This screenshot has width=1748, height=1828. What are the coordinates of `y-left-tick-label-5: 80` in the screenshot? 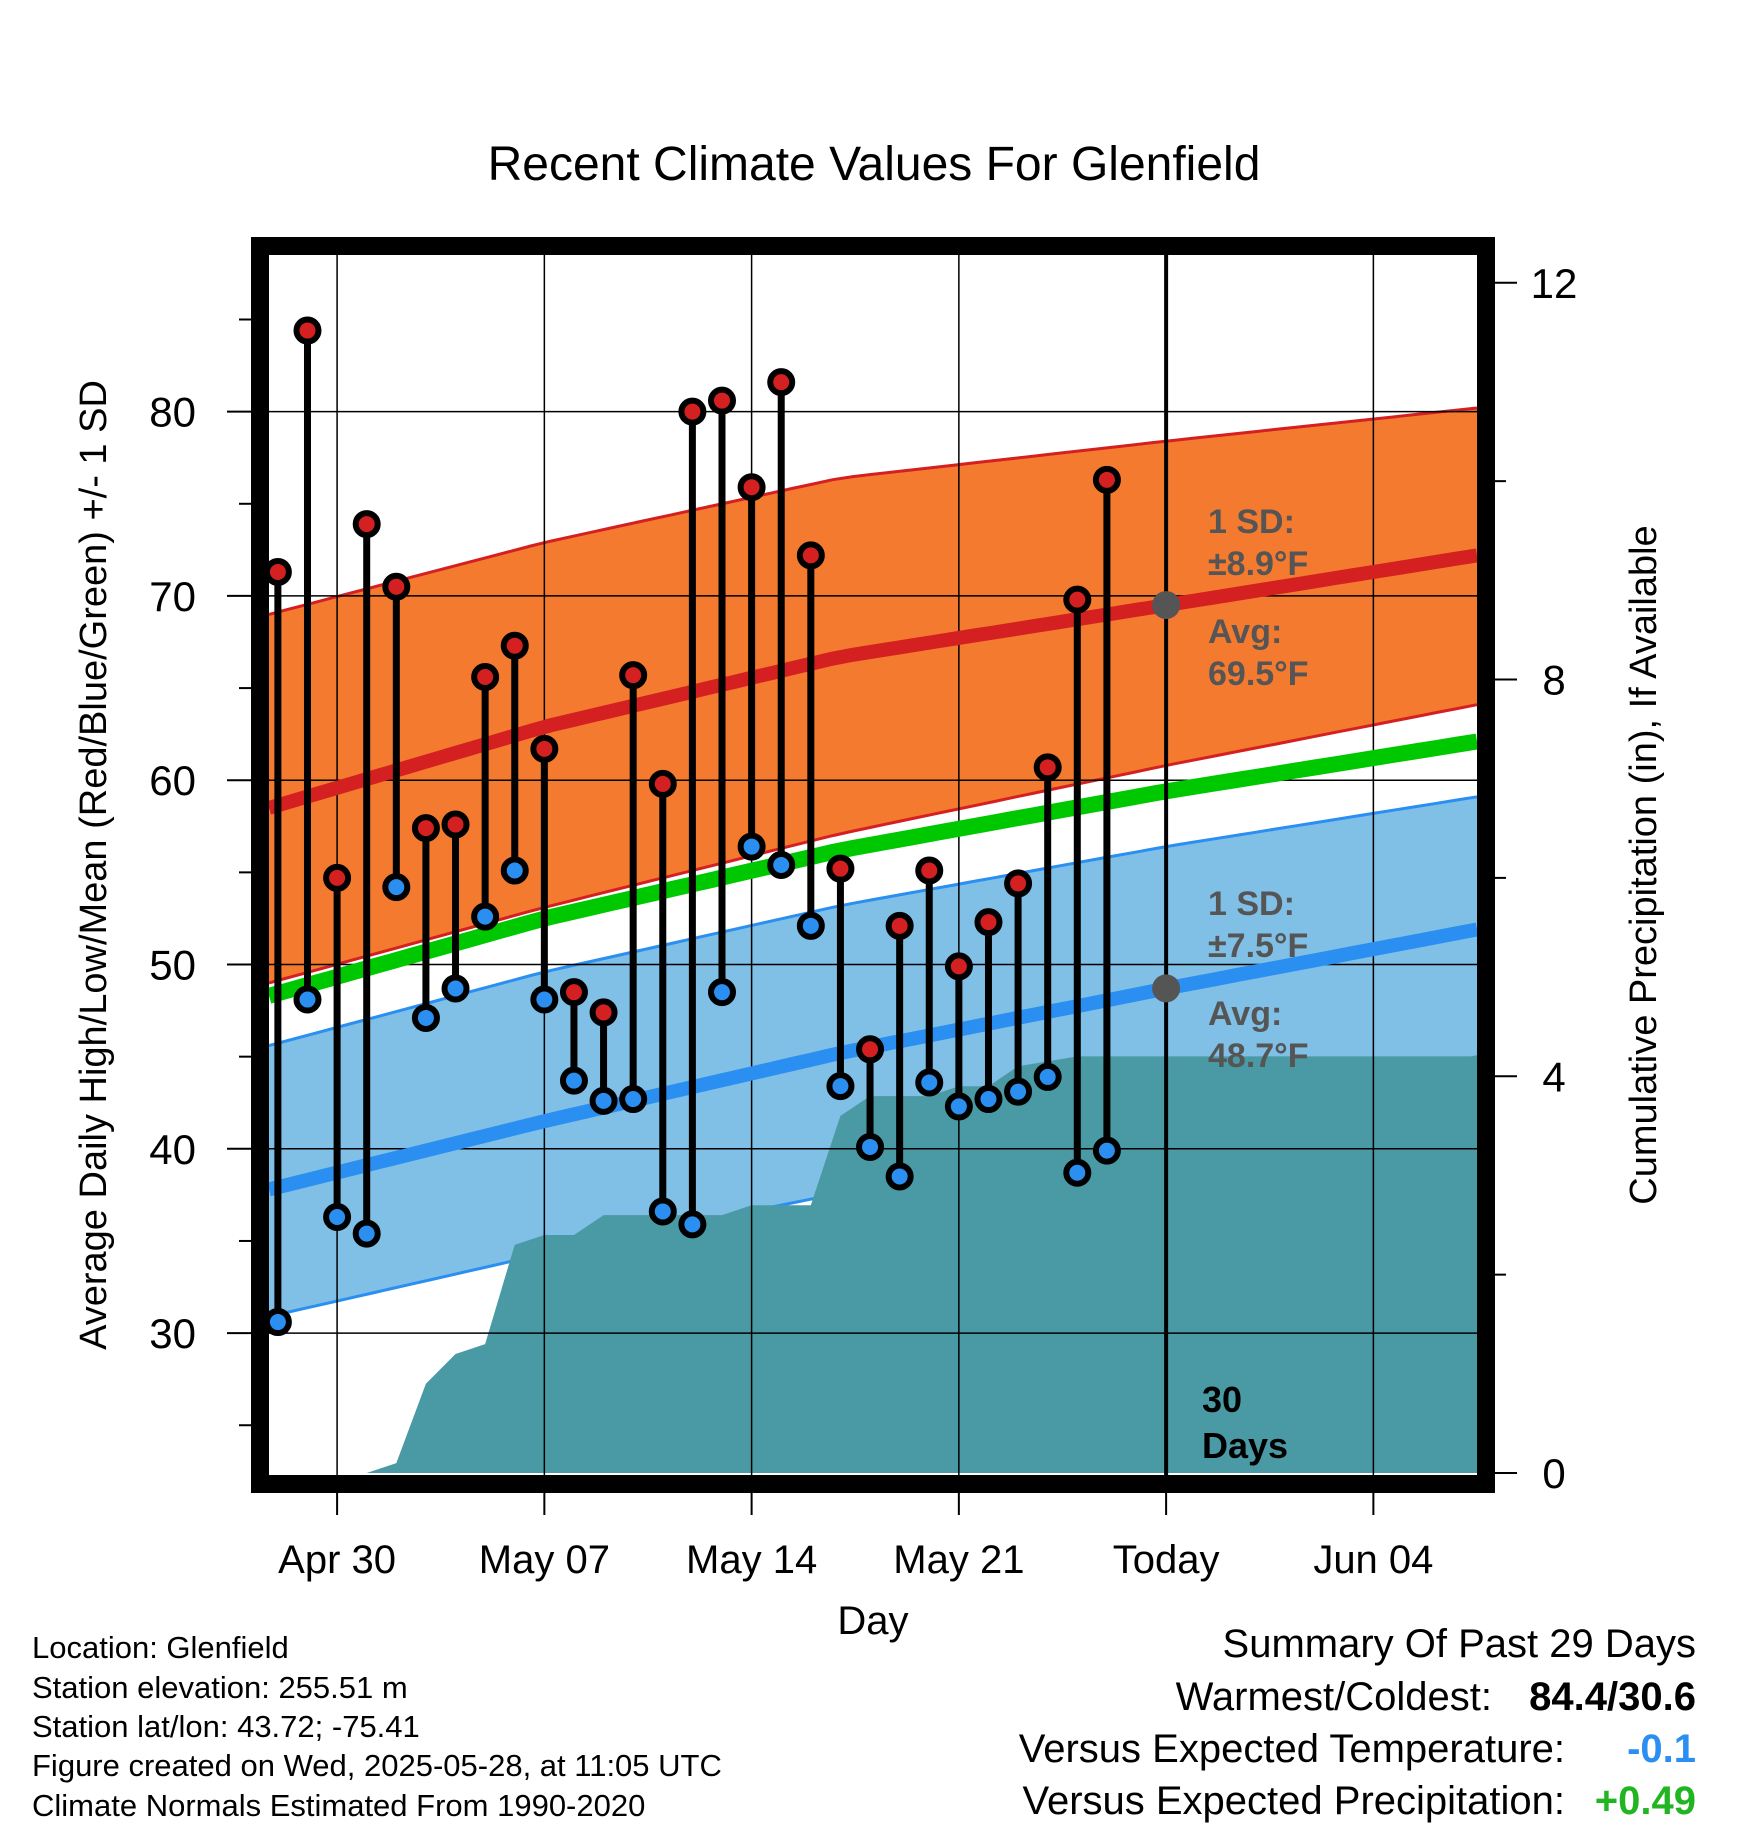 It's located at (172, 412).